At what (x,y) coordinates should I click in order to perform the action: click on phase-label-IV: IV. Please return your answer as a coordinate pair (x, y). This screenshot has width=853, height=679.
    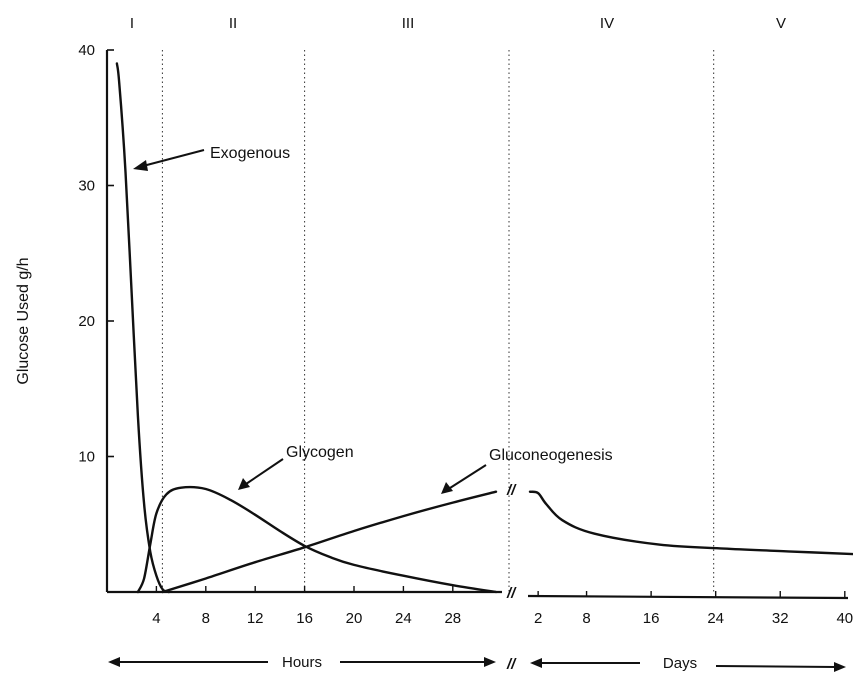
    Looking at the image, I should click on (607, 23).